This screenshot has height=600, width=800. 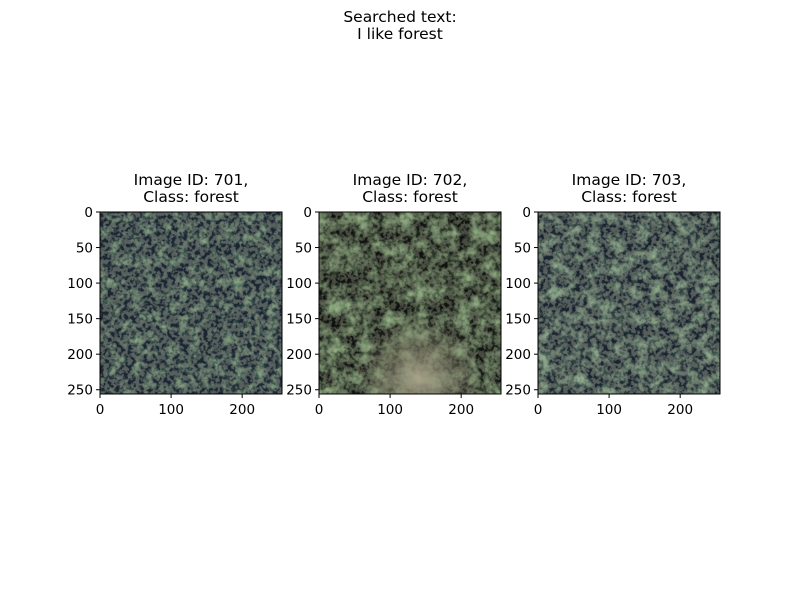 I want to click on panel-title-702: Image ID: 702, Class: forest, so click(x=410, y=189).